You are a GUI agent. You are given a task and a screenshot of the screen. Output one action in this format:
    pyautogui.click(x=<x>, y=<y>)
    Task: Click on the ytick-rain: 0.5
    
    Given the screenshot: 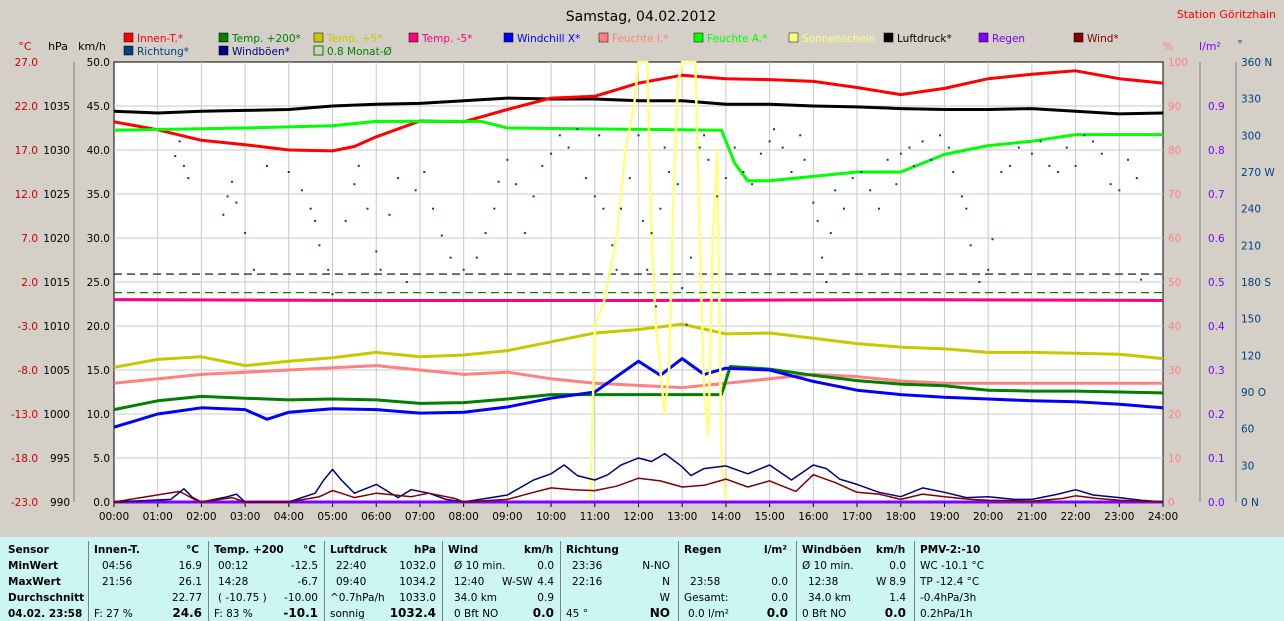 What is the action you would take?
    pyautogui.click(x=1216, y=283)
    